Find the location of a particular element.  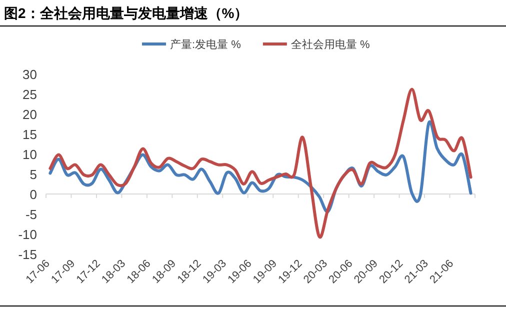

chart-title: 图2：全社会用电量与发电量增速（%） is located at coordinates (126, 13).